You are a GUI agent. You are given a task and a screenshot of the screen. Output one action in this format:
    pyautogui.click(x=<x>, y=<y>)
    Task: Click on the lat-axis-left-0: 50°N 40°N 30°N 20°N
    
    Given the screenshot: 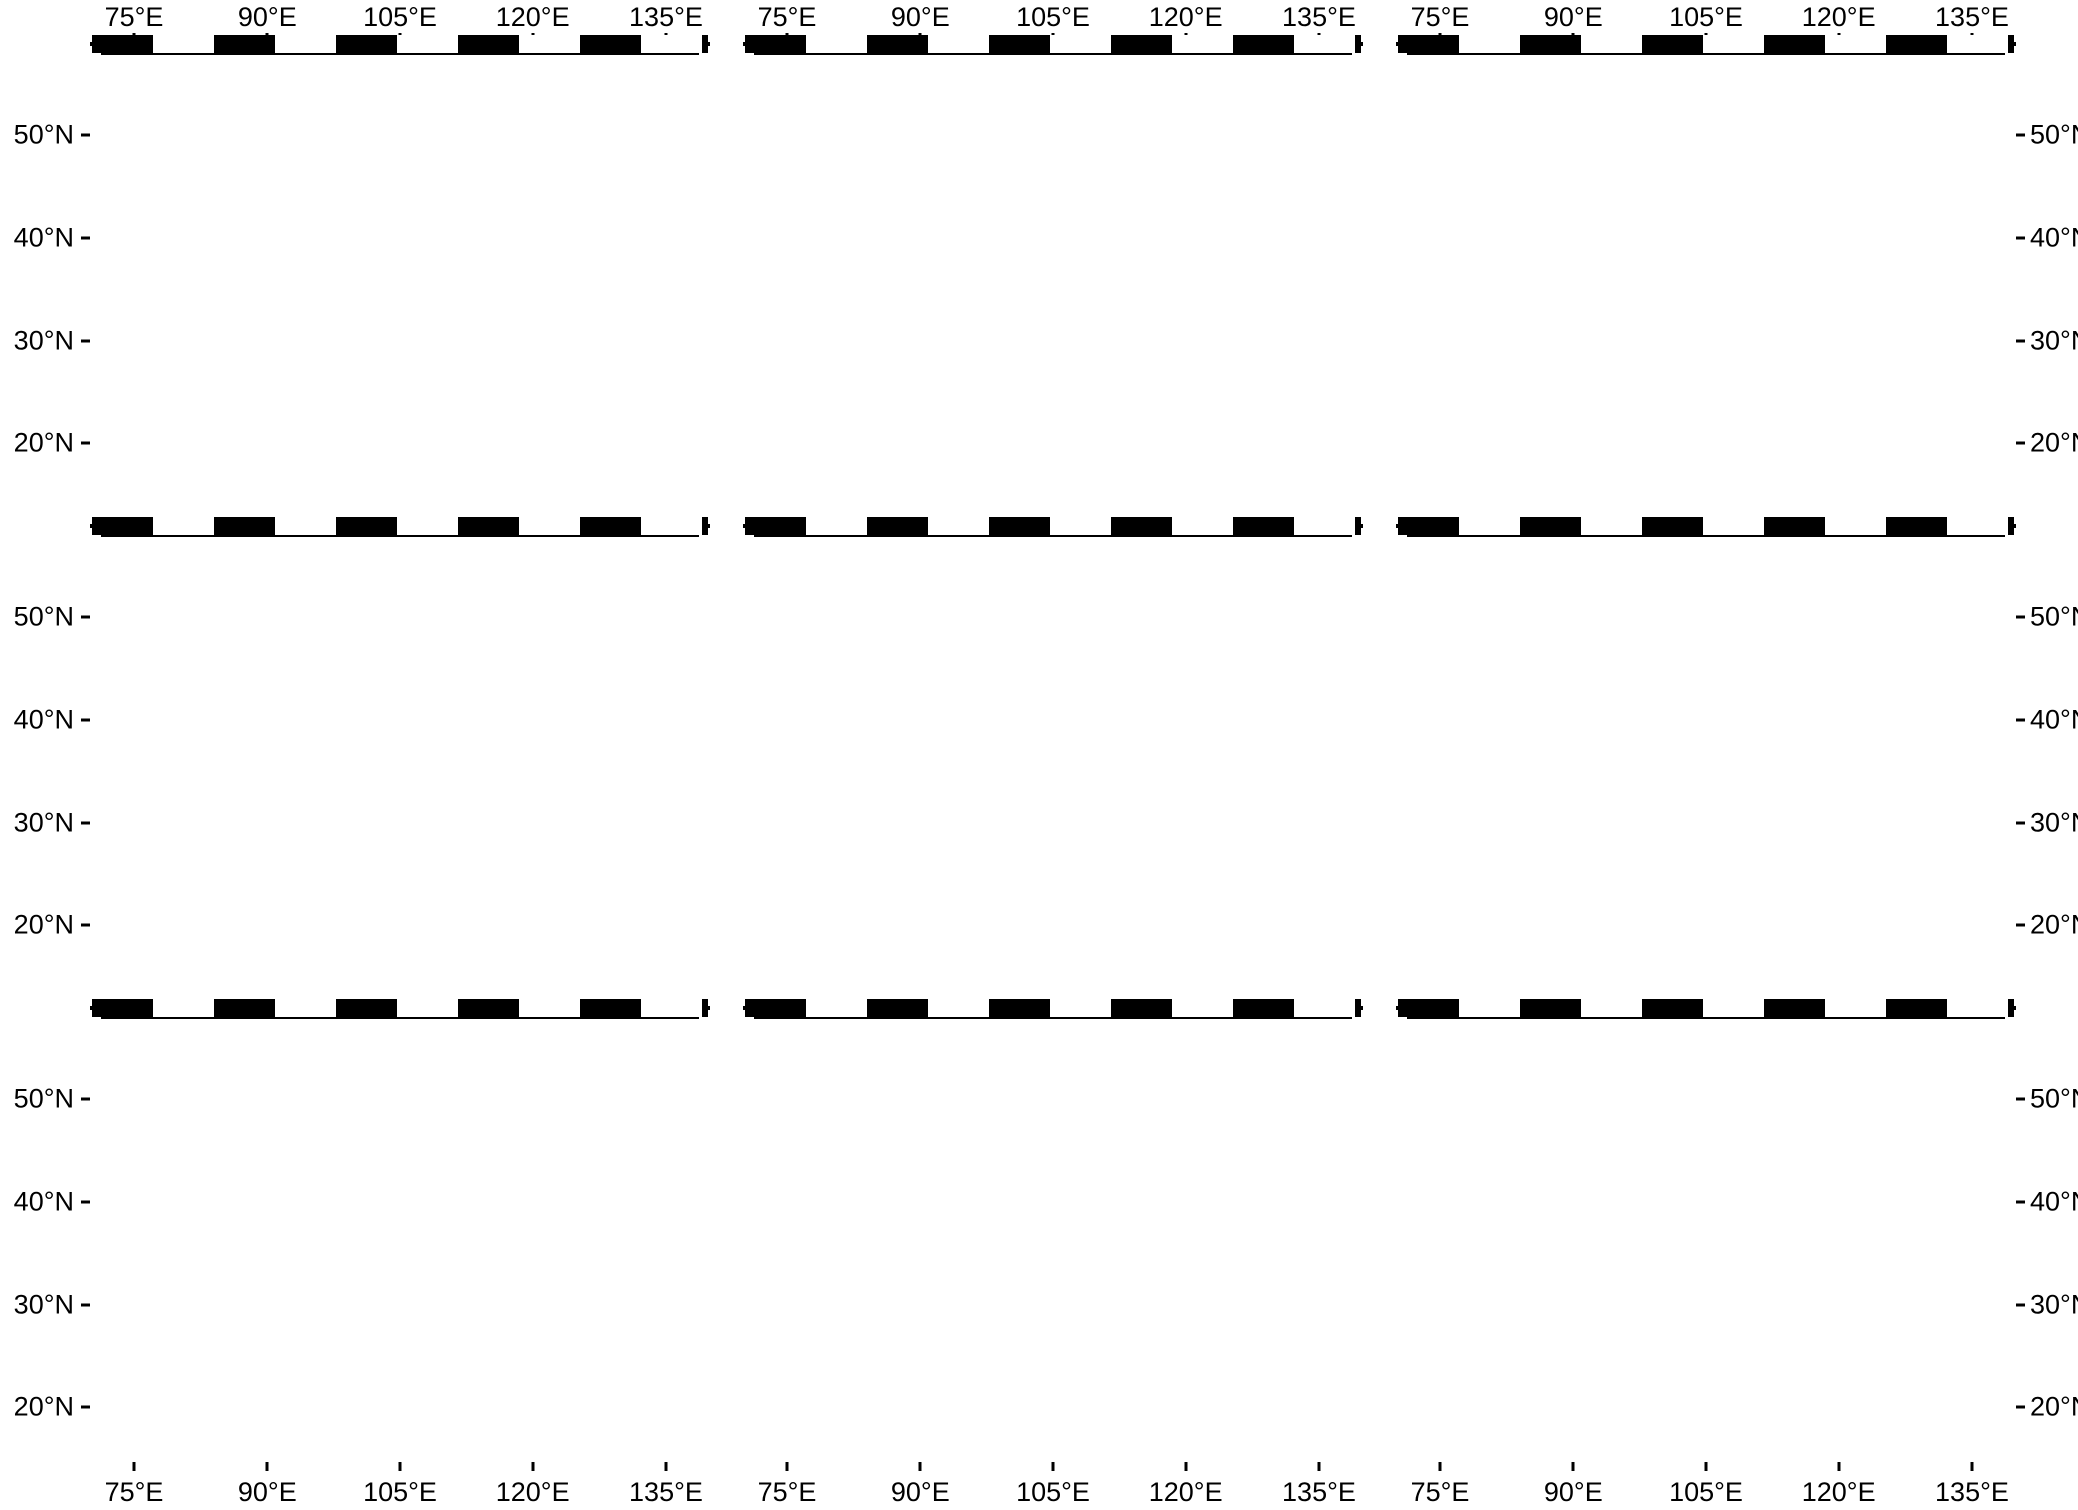 What is the action you would take?
    pyautogui.click(x=45, y=270)
    